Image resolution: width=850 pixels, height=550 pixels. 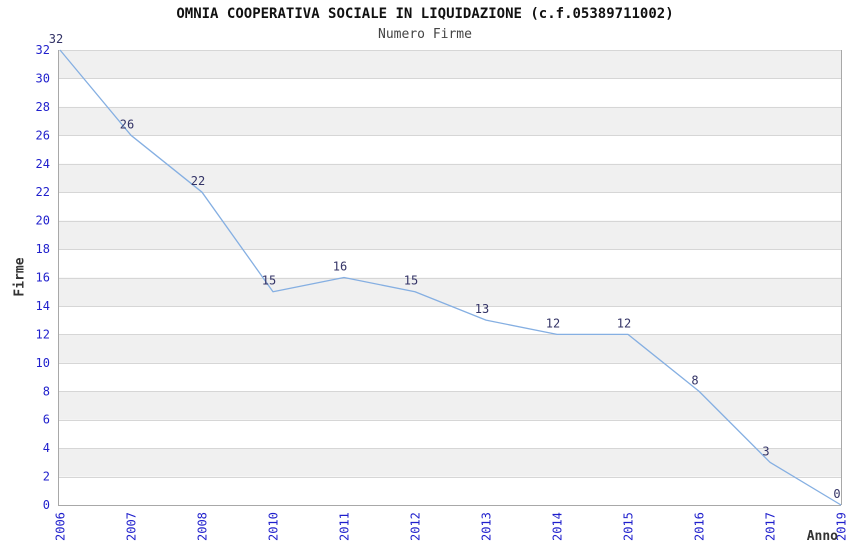 I want to click on y-tick-label: 14, so click(x=43, y=306).